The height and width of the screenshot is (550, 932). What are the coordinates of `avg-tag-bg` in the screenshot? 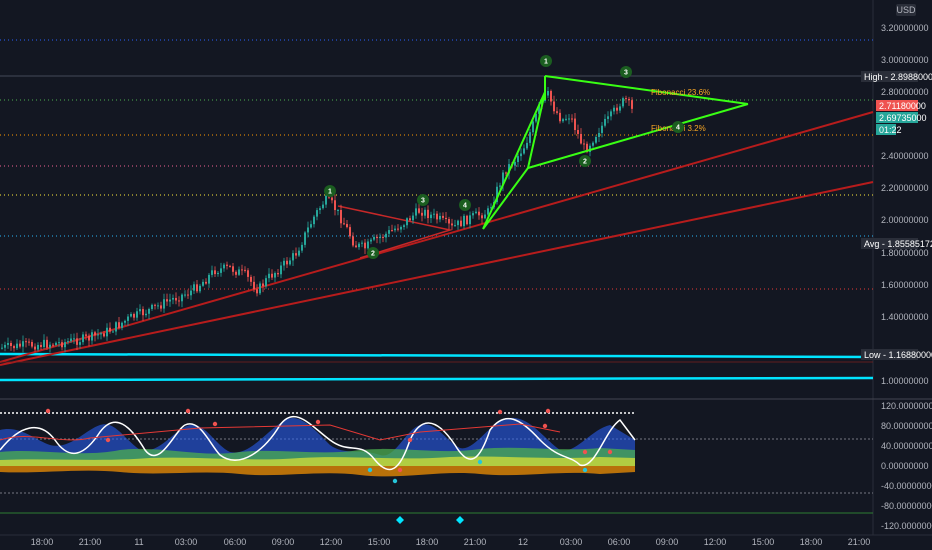 It's located at (889, 243).